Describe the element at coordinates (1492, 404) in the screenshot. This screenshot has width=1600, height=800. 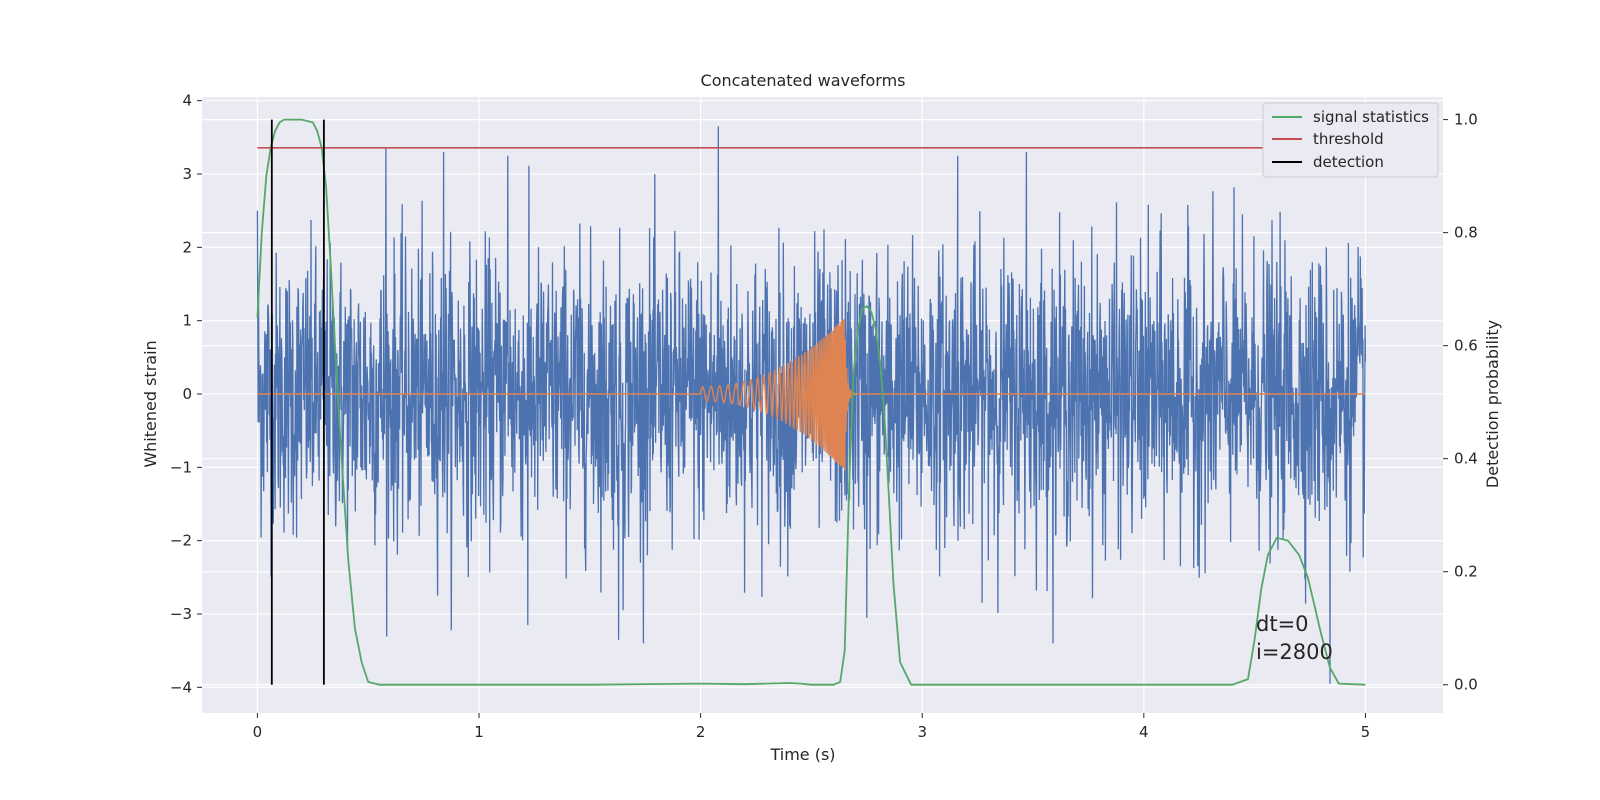
I see `y2-axis-label: Detection probability` at that location.